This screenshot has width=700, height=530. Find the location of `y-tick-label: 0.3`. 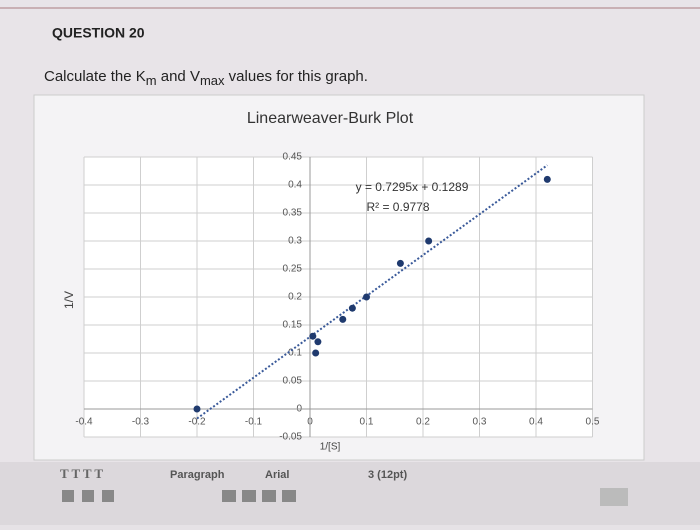

y-tick-label: 0.3 is located at coordinates (295, 241).